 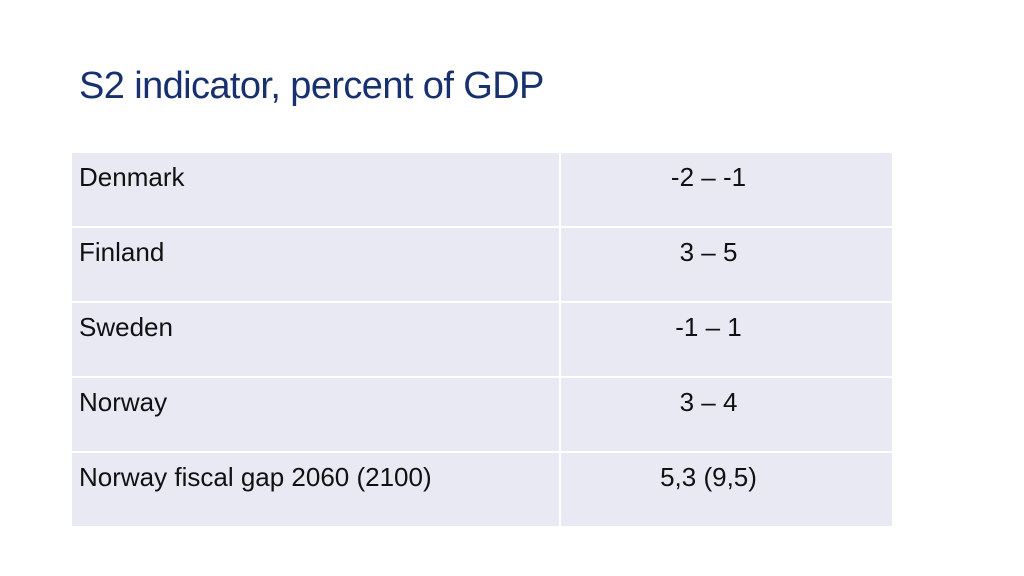 I want to click on table-row: Denmark -2 – -1, so click(x=482, y=190).